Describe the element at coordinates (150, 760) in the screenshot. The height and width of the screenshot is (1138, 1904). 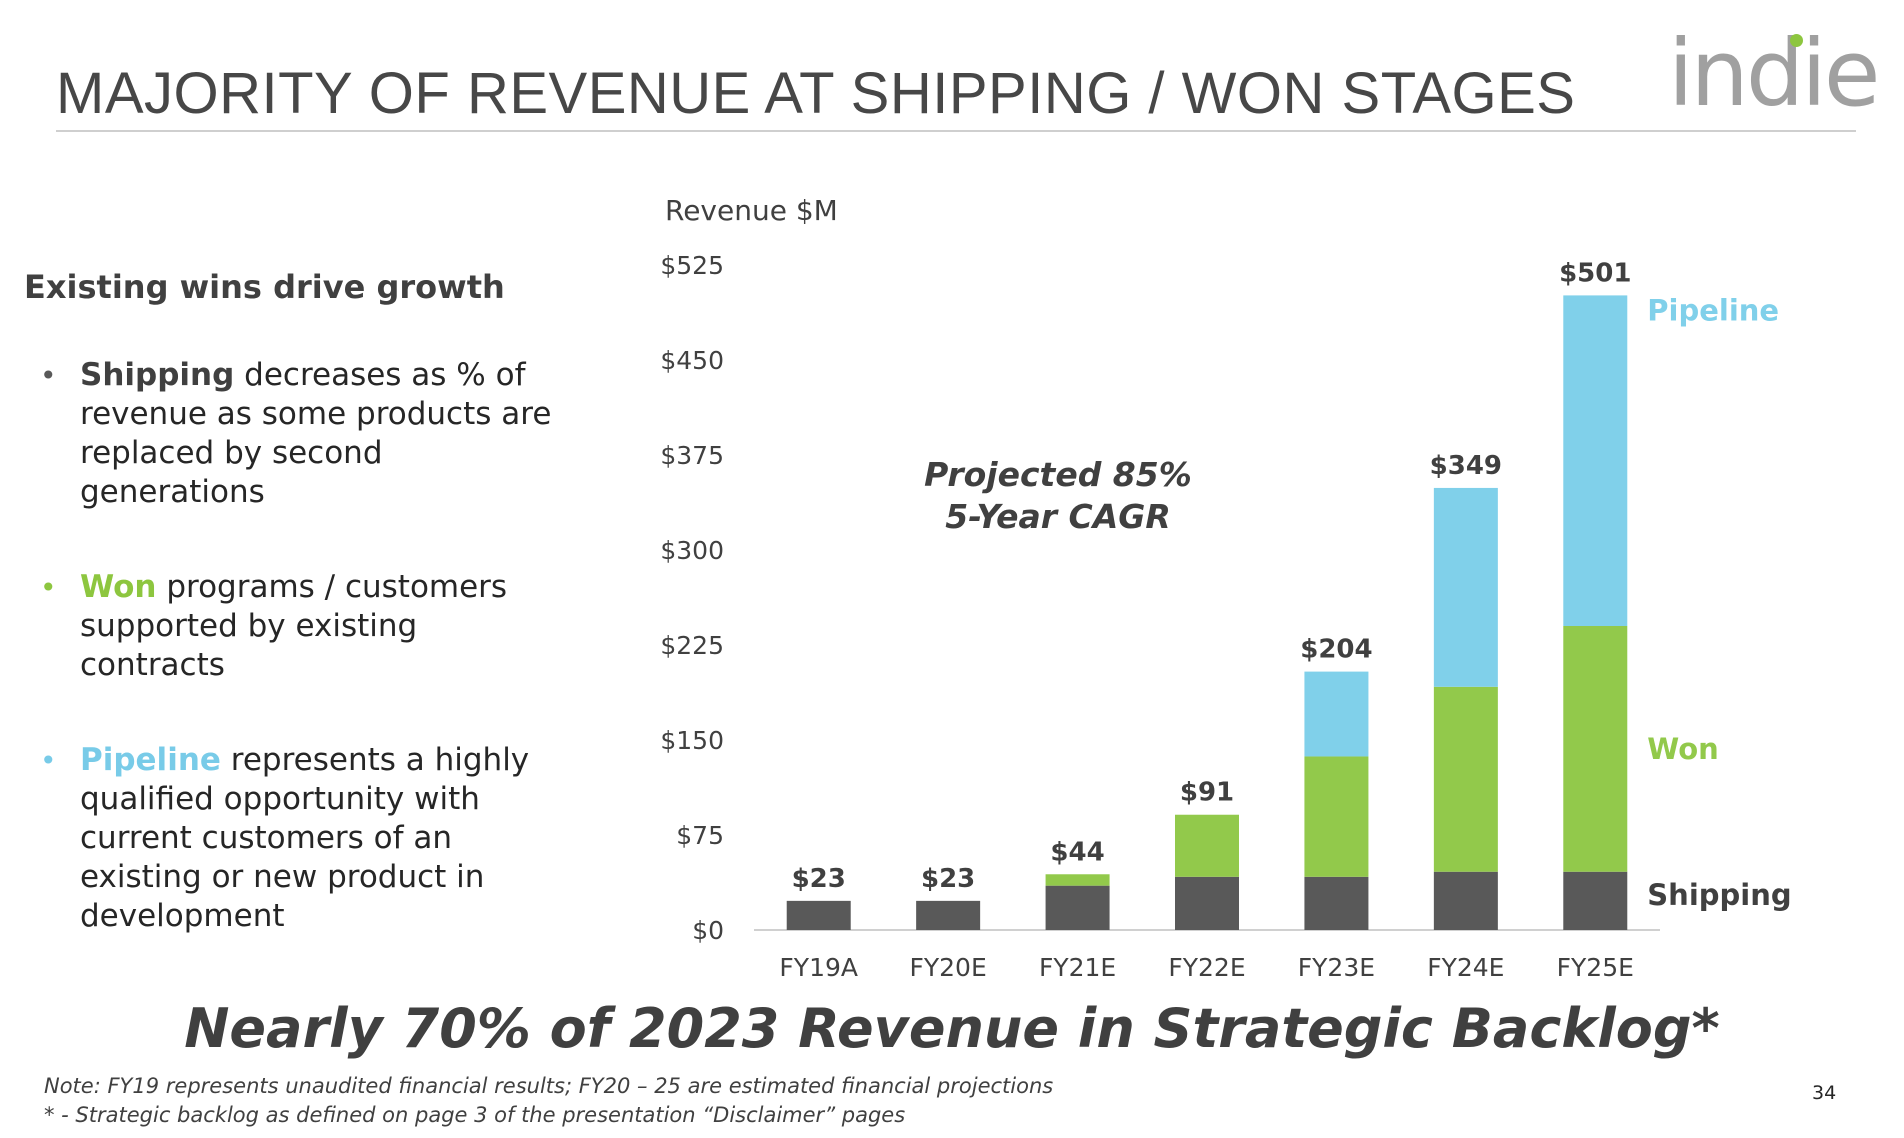
I see `bullet-keyword-pipeline: Pipeline` at that location.